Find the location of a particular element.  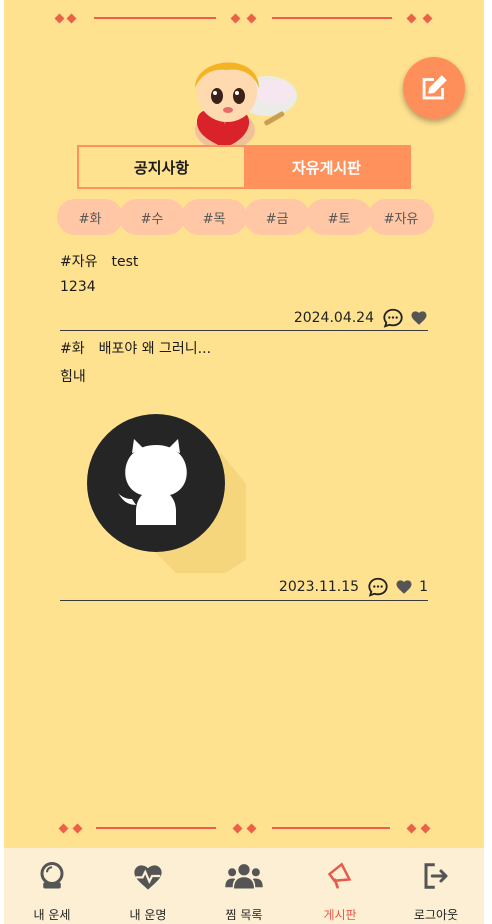

top-decoration is located at coordinates (244, 18).